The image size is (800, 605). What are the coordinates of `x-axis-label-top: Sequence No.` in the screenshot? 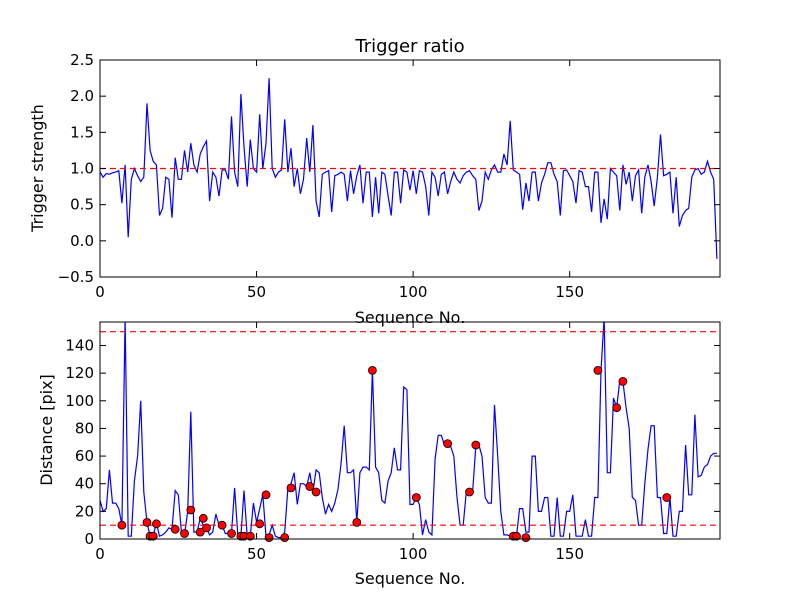 It's located at (410, 317).